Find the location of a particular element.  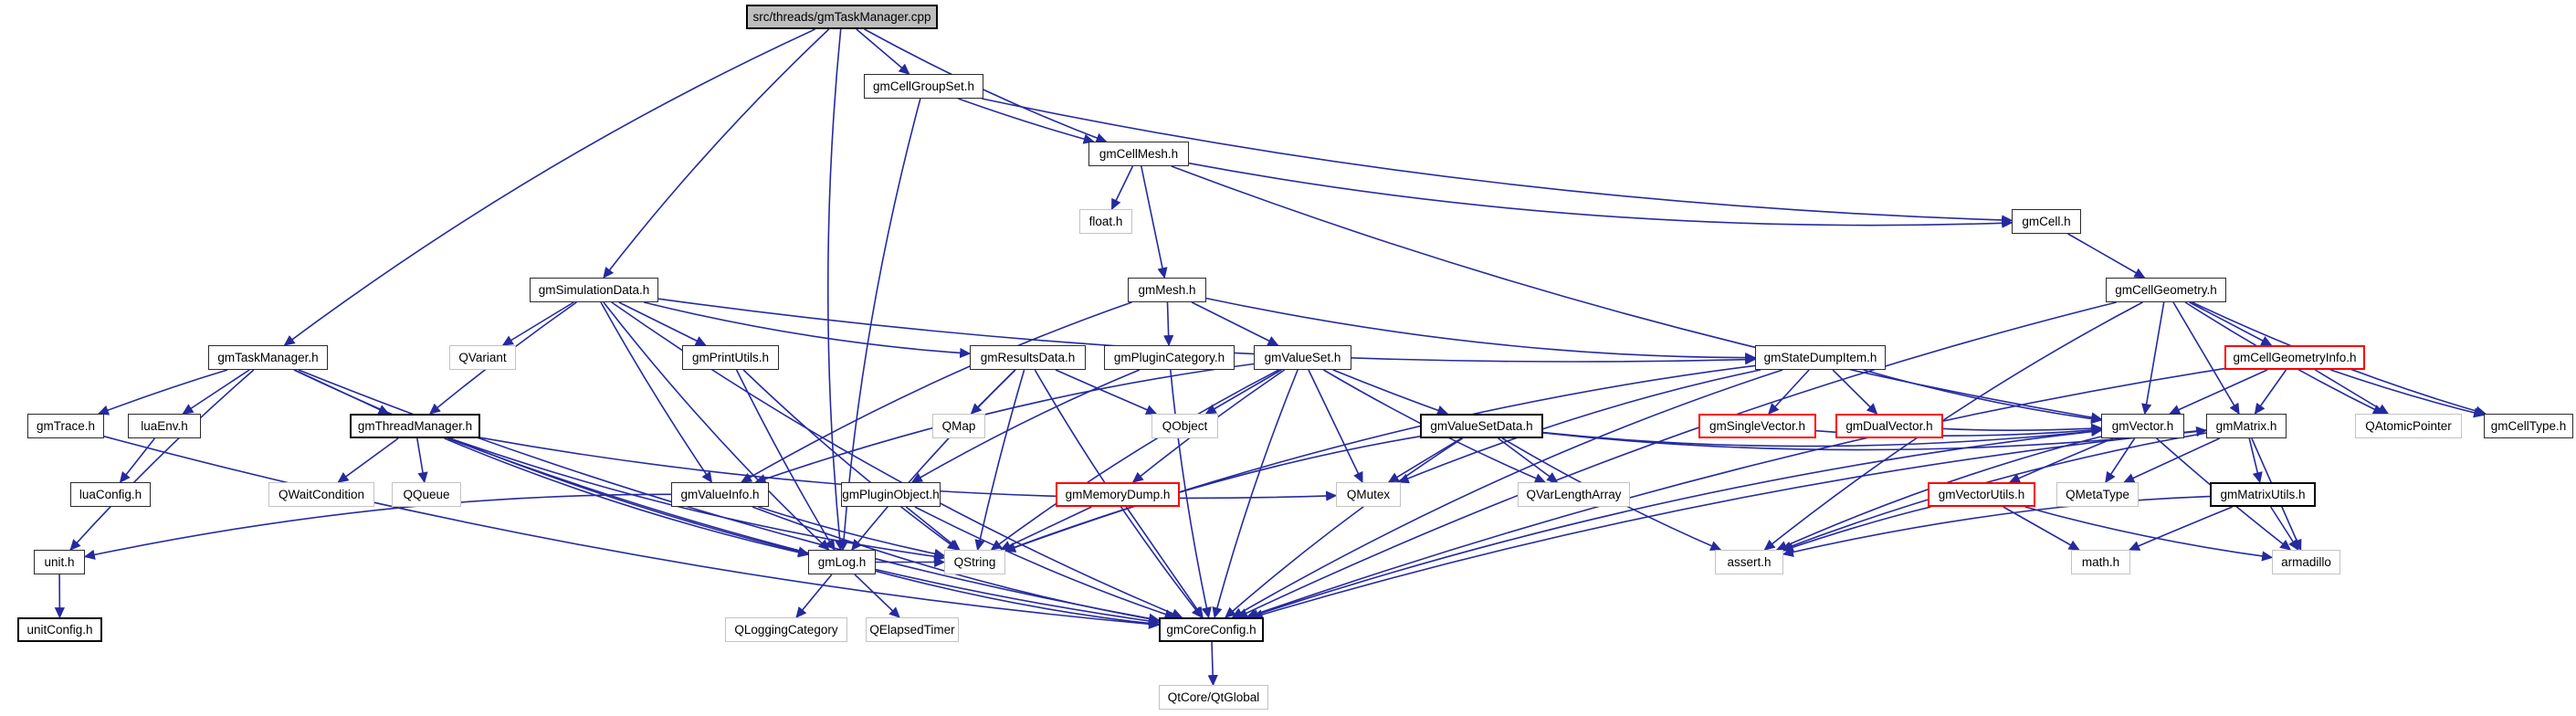

node-gmMesh: gmMesh.h is located at coordinates (1167, 290).